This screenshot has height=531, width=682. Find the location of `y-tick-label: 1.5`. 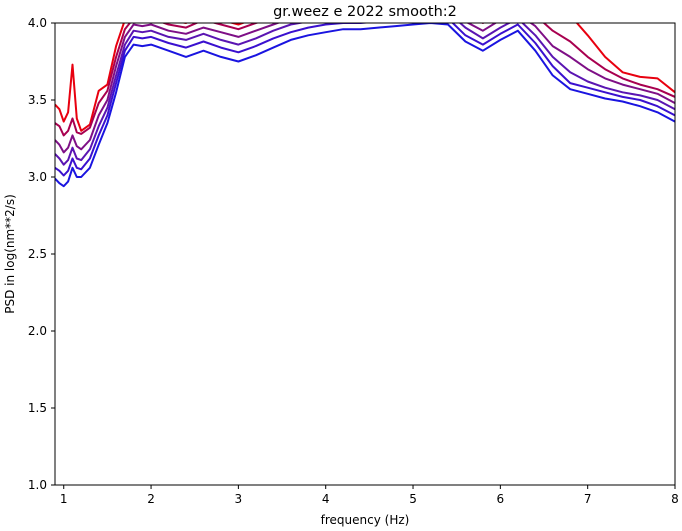

y-tick-label: 1.5 is located at coordinates (37, 408).